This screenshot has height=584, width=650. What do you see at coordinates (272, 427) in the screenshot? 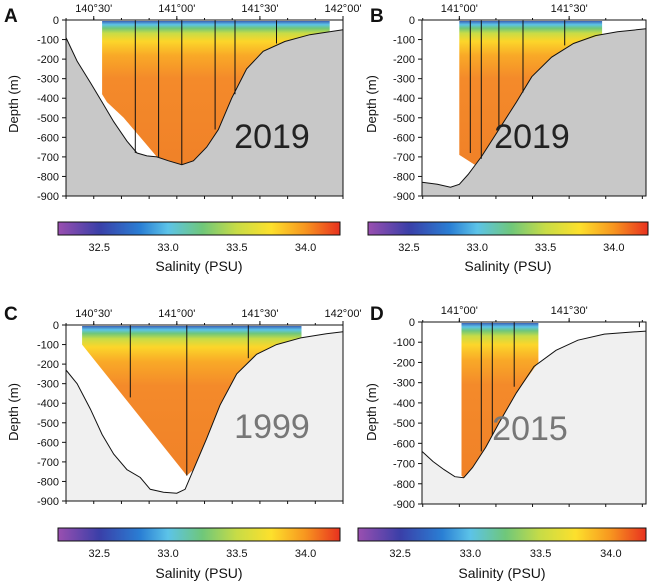
I see `year-label: 1999` at bounding box center [272, 427].